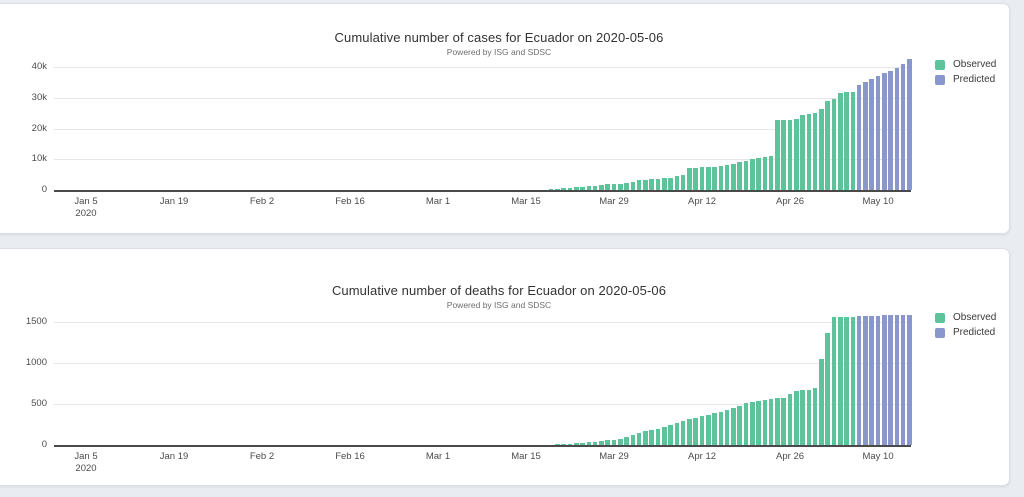 This screenshot has width=1024, height=497. Describe the element at coordinates (174, 456) in the screenshot. I see `x-axis-tick-label: Jan 19` at that location.